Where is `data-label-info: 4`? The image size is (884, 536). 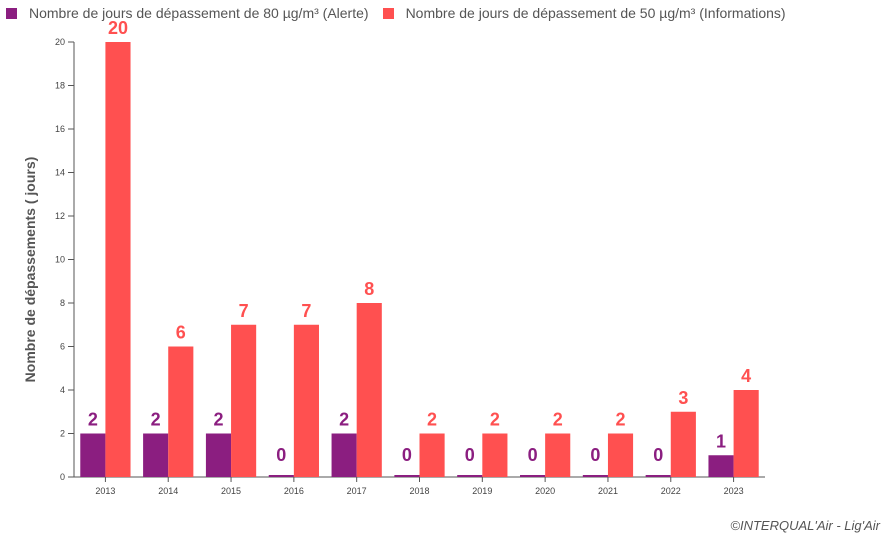 data-label-info: 4 is located at coordinates (746, 376).